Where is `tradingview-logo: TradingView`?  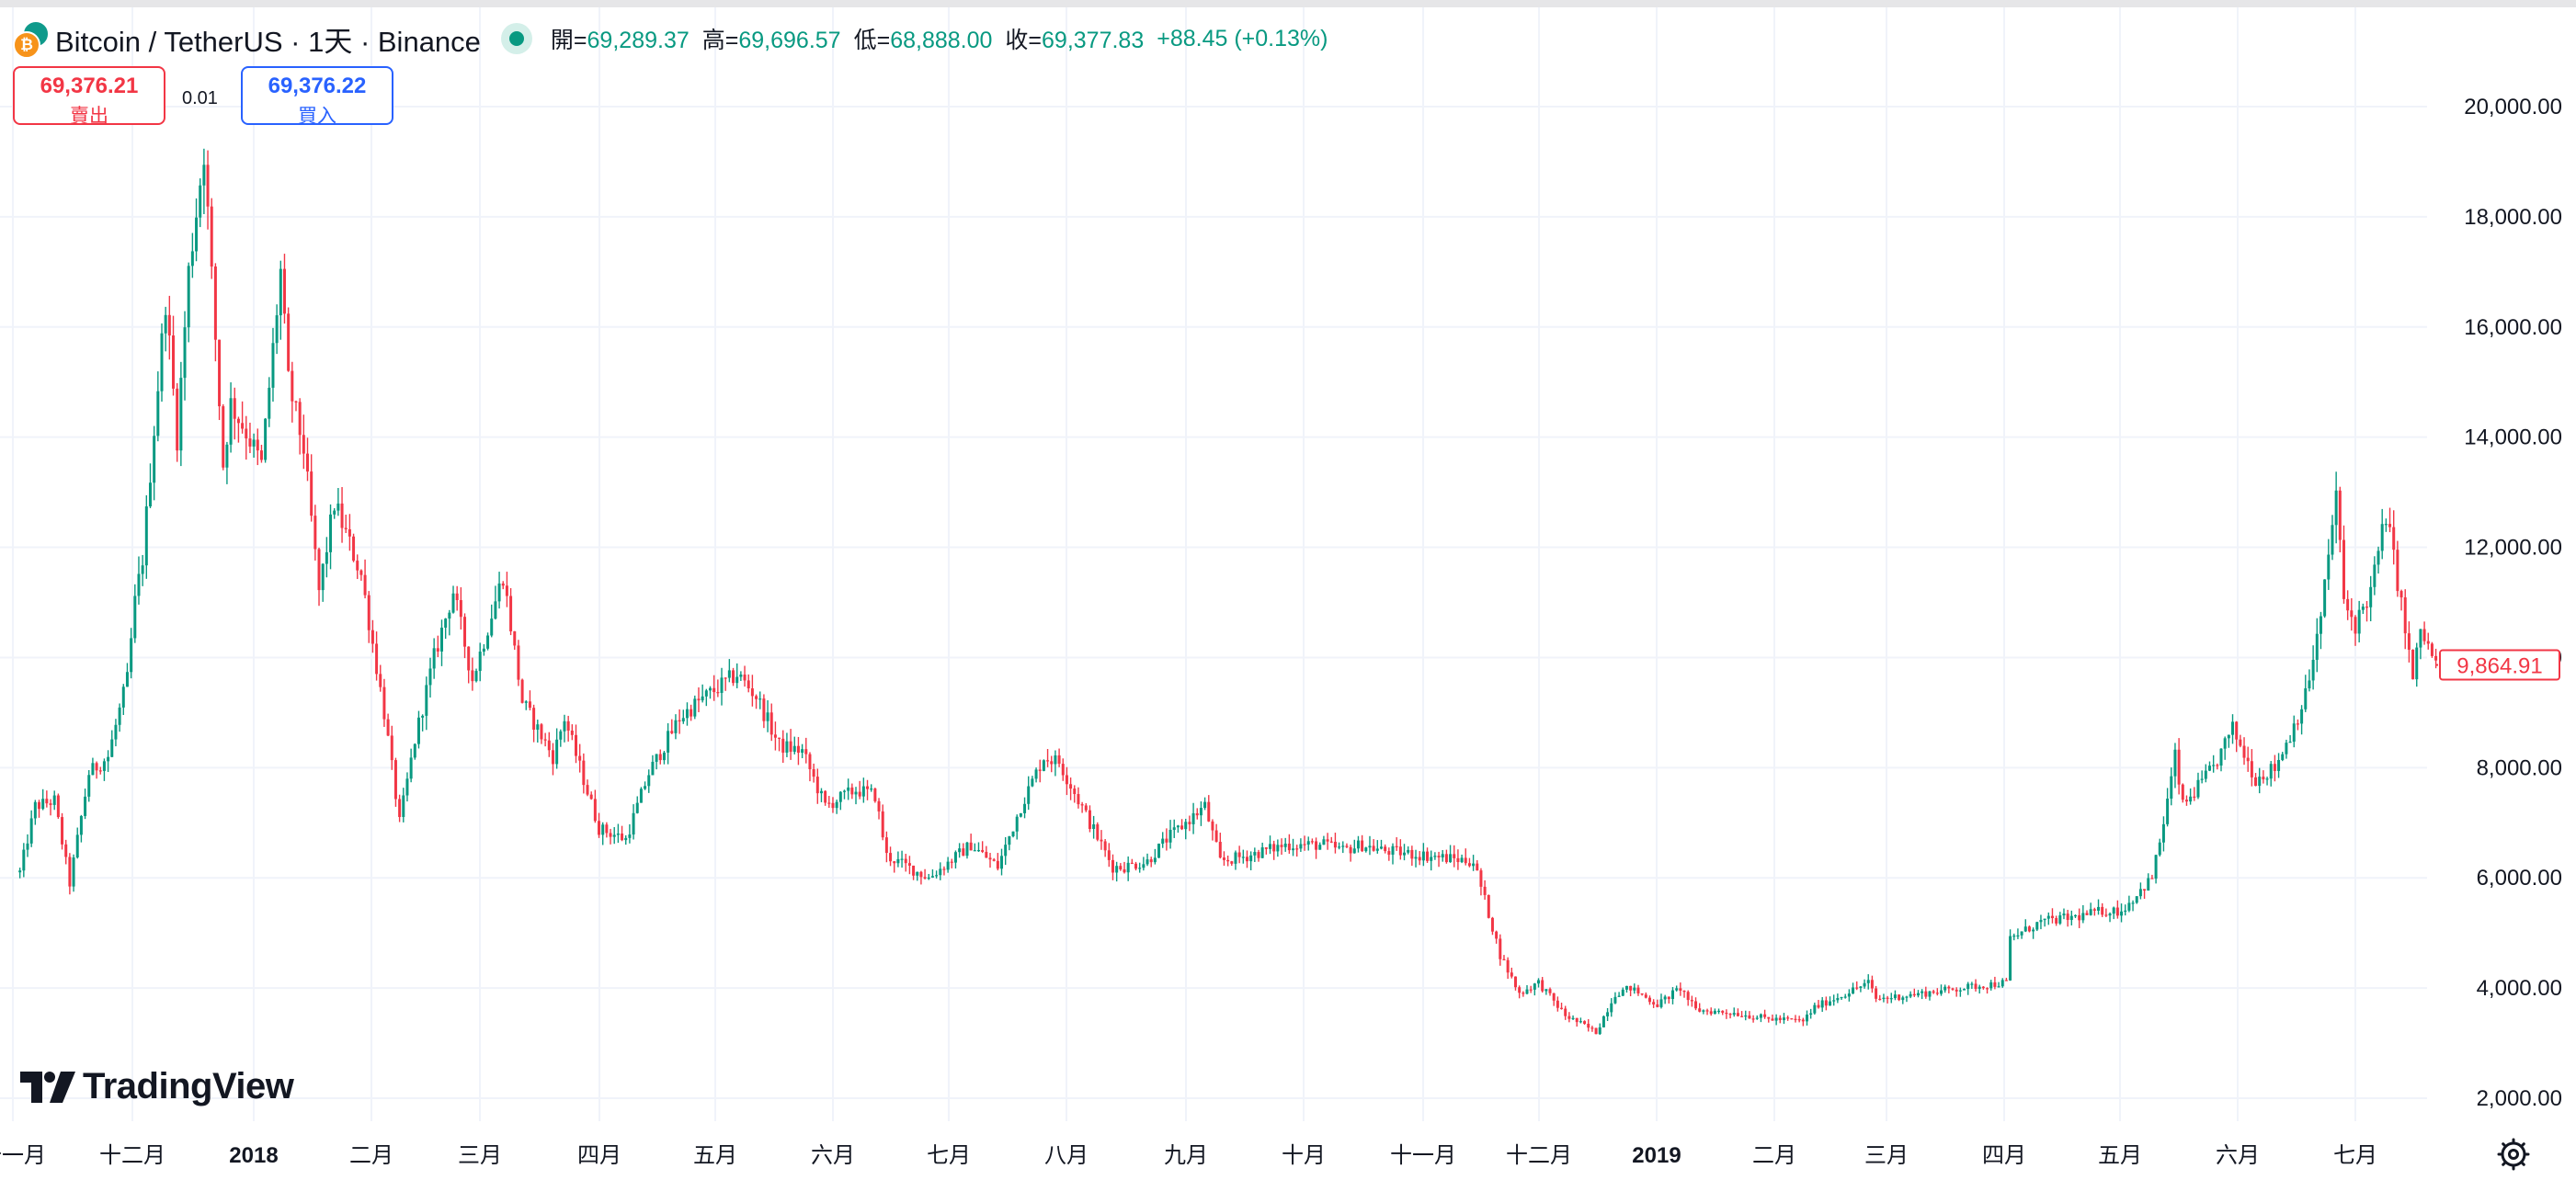 tradingview-logo: TradingView is located at coordinates (157, 1086).